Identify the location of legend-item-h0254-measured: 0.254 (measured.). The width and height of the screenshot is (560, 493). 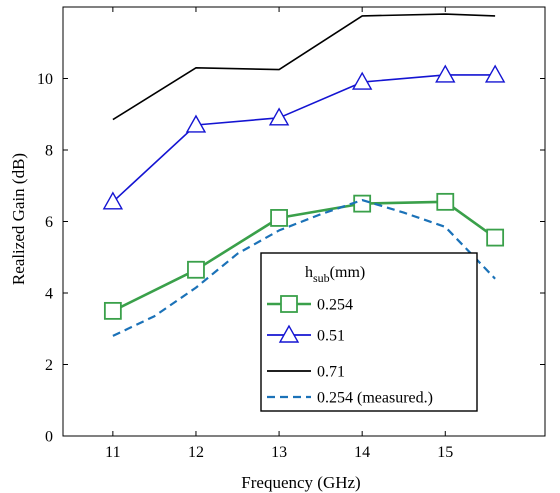
(350, 398).